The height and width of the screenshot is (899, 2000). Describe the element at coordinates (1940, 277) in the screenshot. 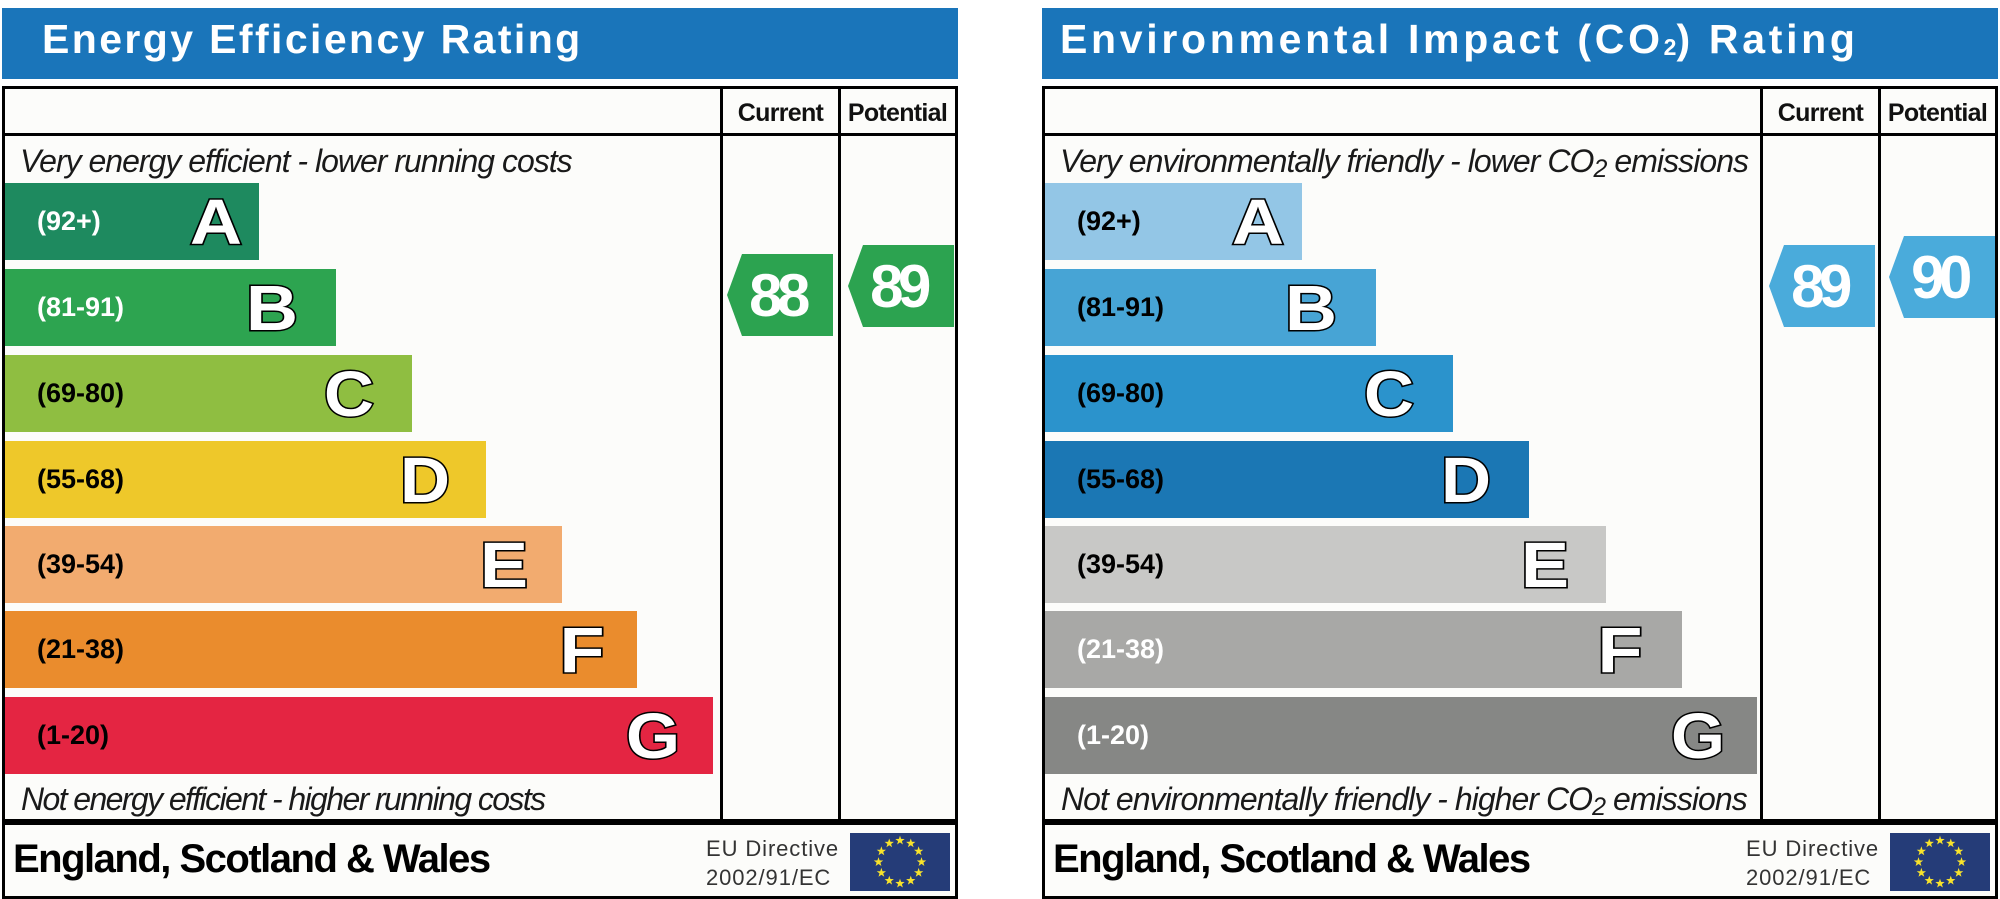

I see `svg-text: 90` at that location.